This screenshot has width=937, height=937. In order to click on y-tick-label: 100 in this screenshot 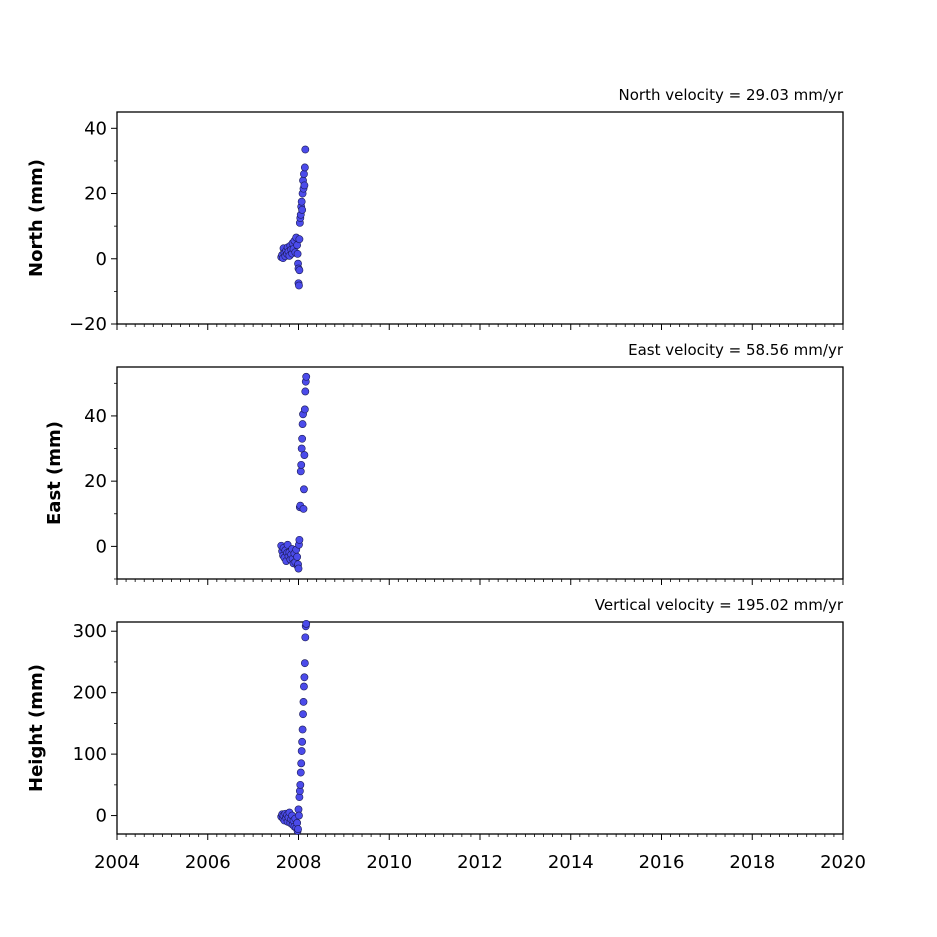, I will do `click(90, 754)`.